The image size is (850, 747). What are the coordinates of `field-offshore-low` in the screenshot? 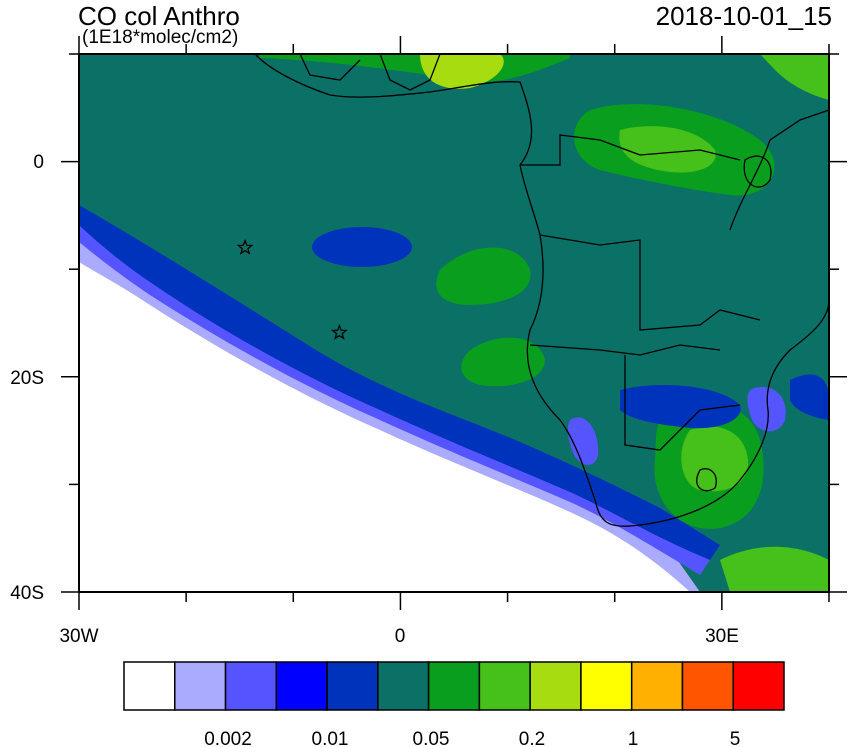 It's located at (362, 247).